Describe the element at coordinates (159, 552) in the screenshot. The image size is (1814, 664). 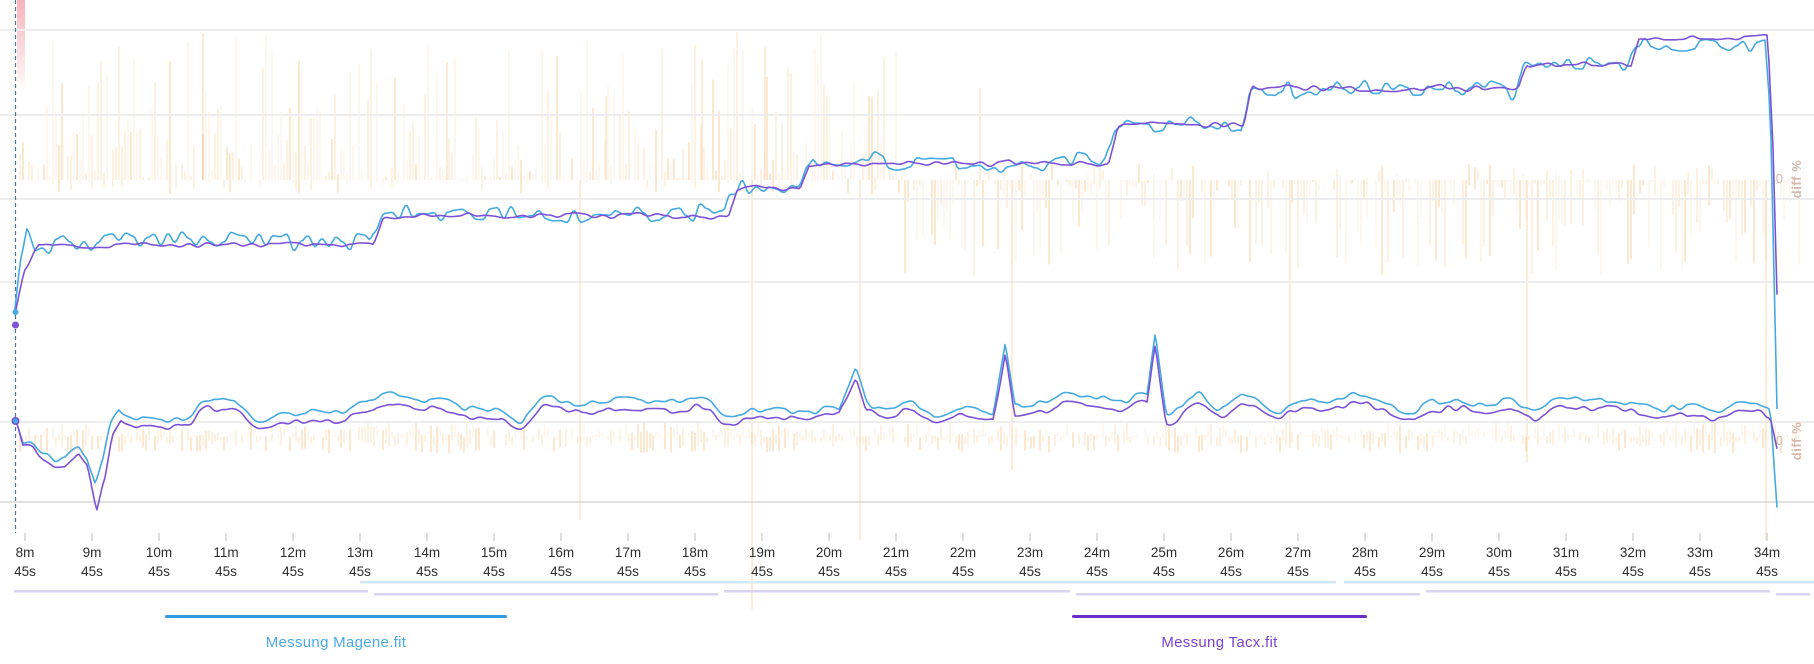
I see `x-tick-label: 10m` at that location.